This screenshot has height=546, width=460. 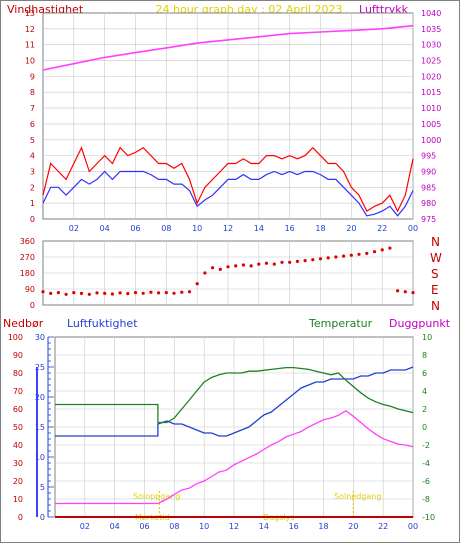 I want to click on wind-x-tick-label: 04, so click(x=105, y=228).